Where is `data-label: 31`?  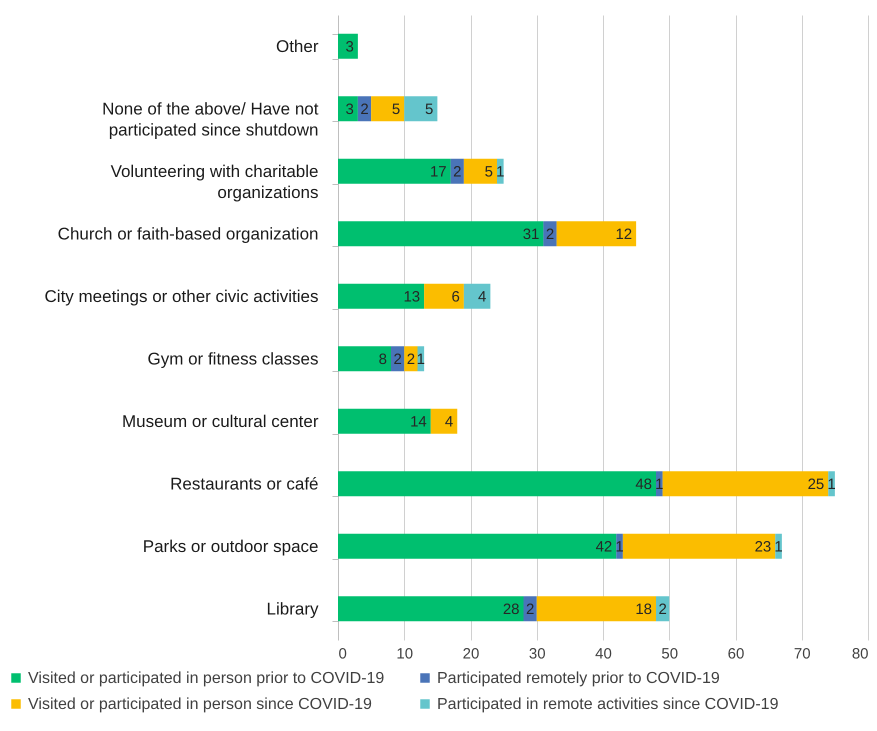
data-label: 31 is located at coordinates (531, 234).